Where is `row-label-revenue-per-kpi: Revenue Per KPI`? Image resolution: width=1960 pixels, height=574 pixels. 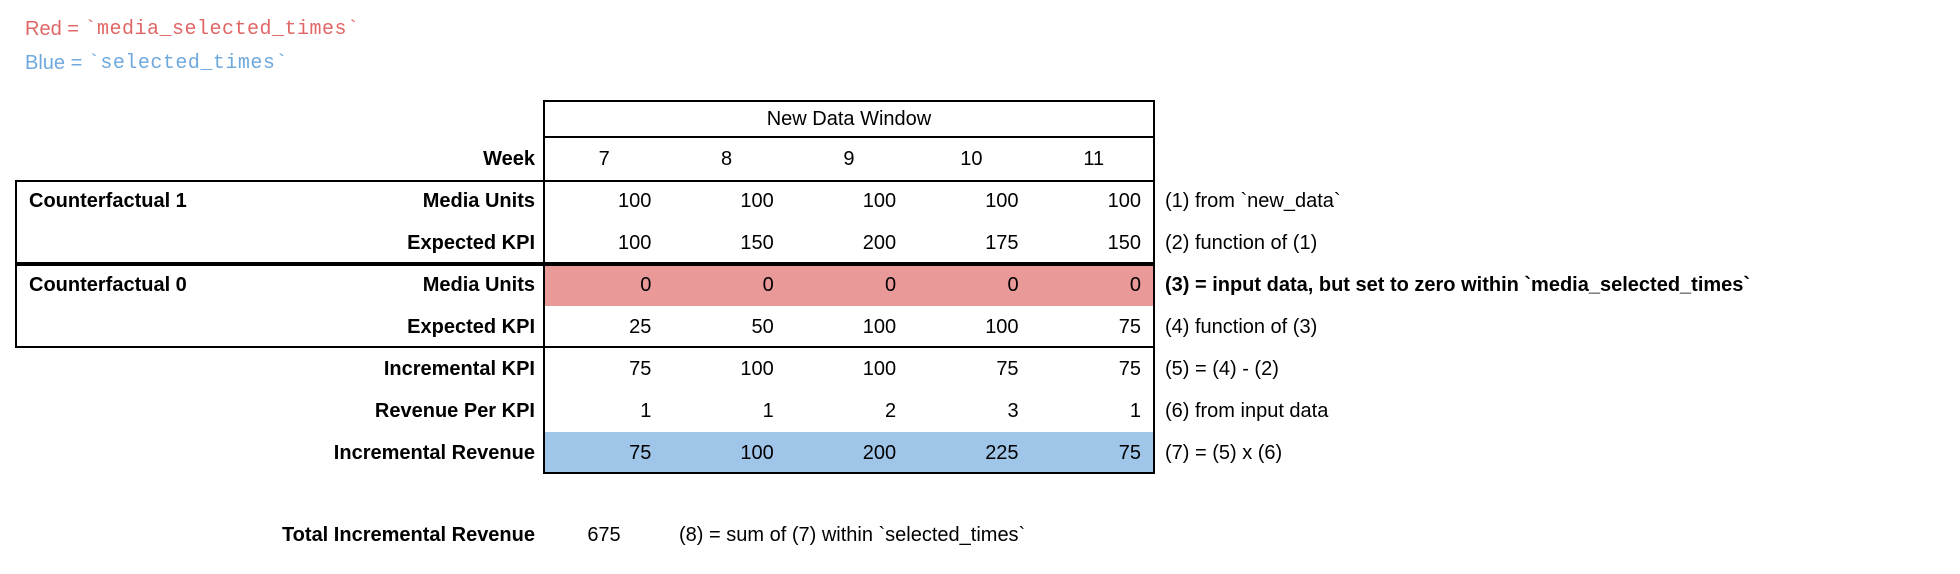 row-label-revenue-per-kpi: Revenue Per KPI is located at coordinates (454, 410).